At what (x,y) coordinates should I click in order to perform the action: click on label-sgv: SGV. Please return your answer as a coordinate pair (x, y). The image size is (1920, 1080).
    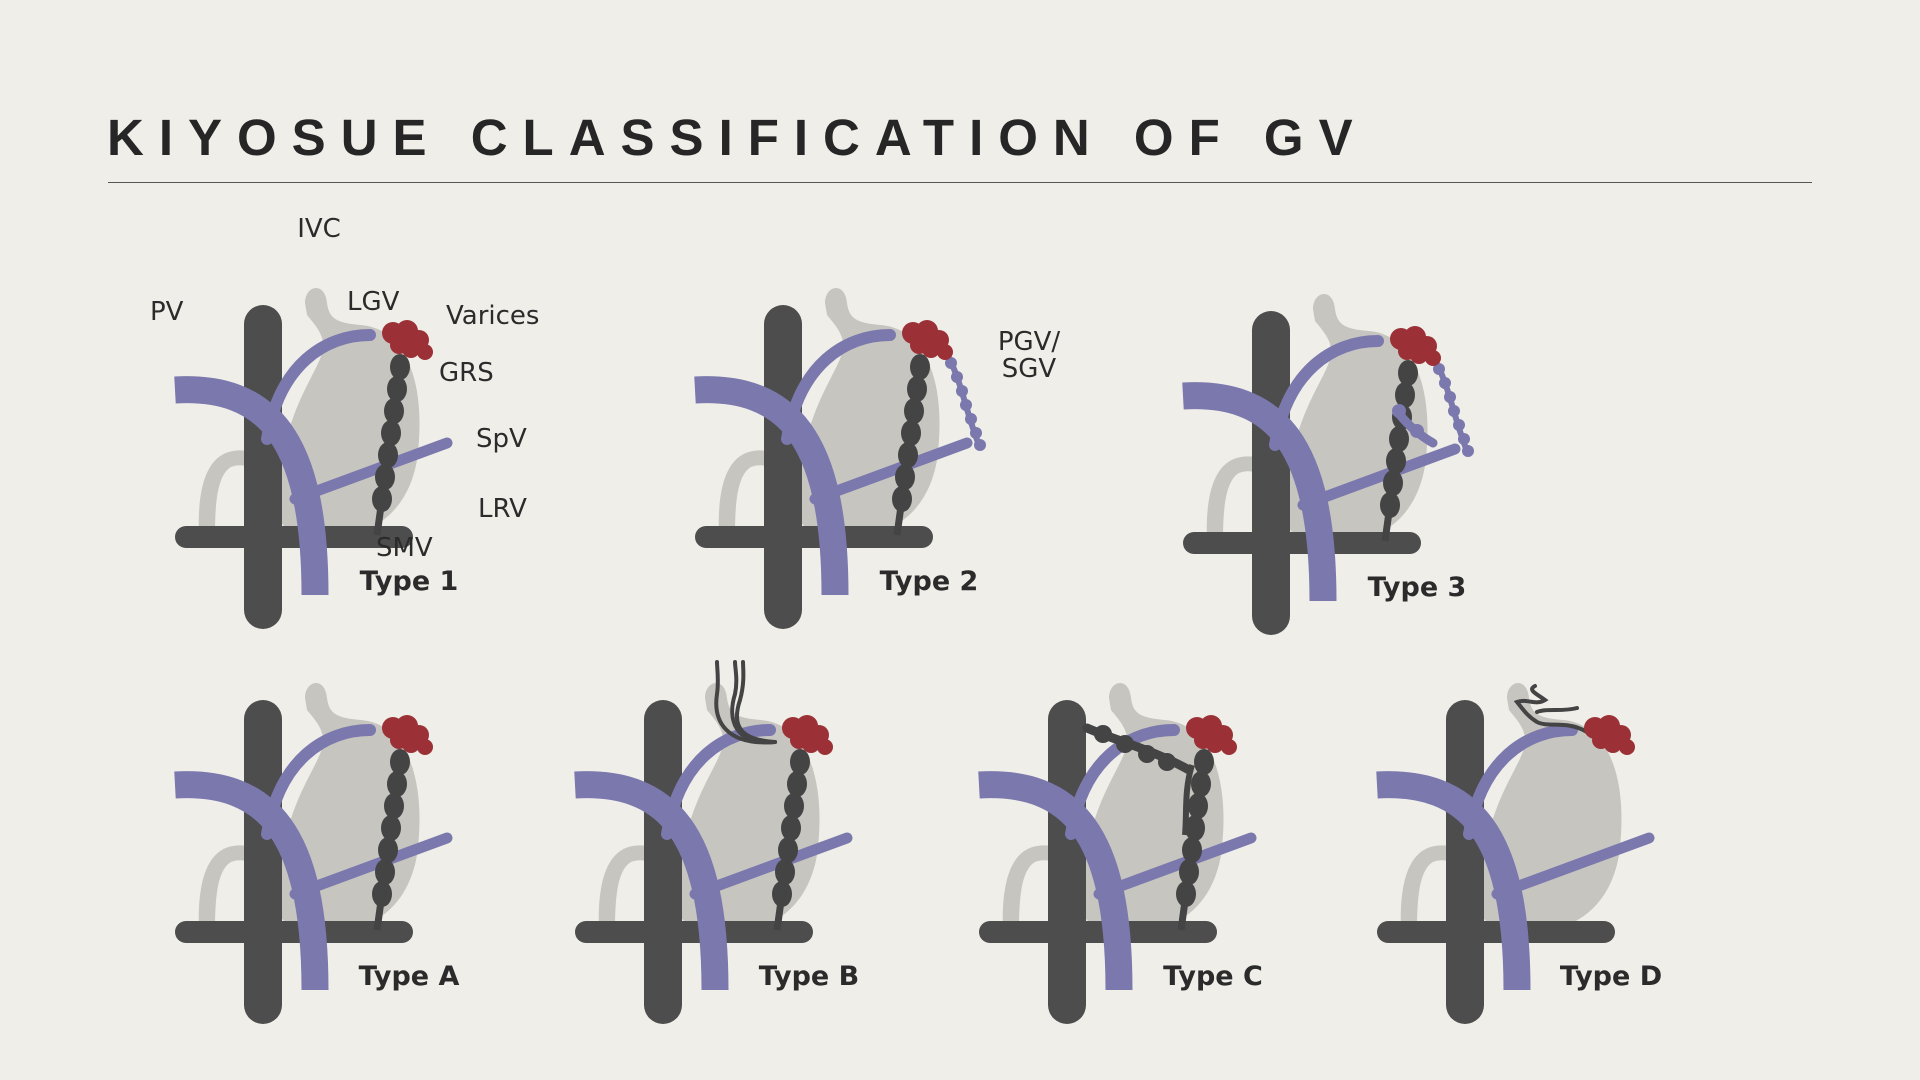
    Looking at the image, I should click on (1029, 369).